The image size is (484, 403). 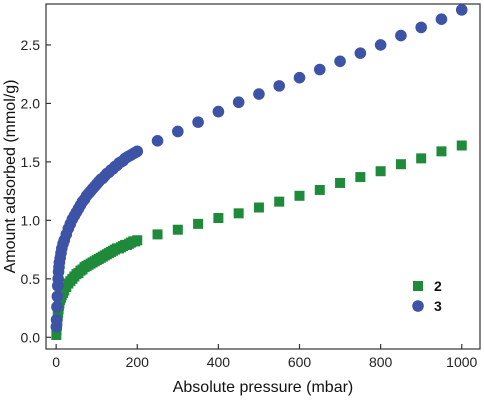 I want to click on x-tick-label: 200, so click(x=138, y=362).